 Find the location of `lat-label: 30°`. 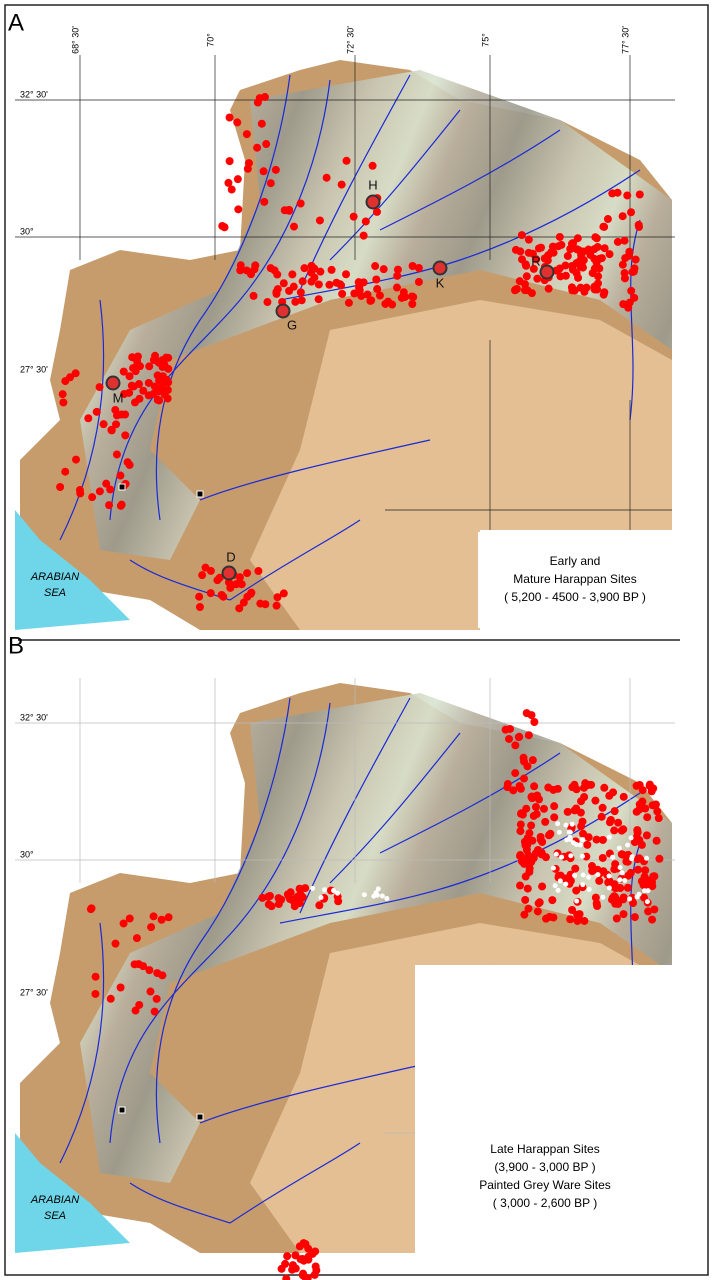

lat-label: 30° is located at coordinates (27, 231).